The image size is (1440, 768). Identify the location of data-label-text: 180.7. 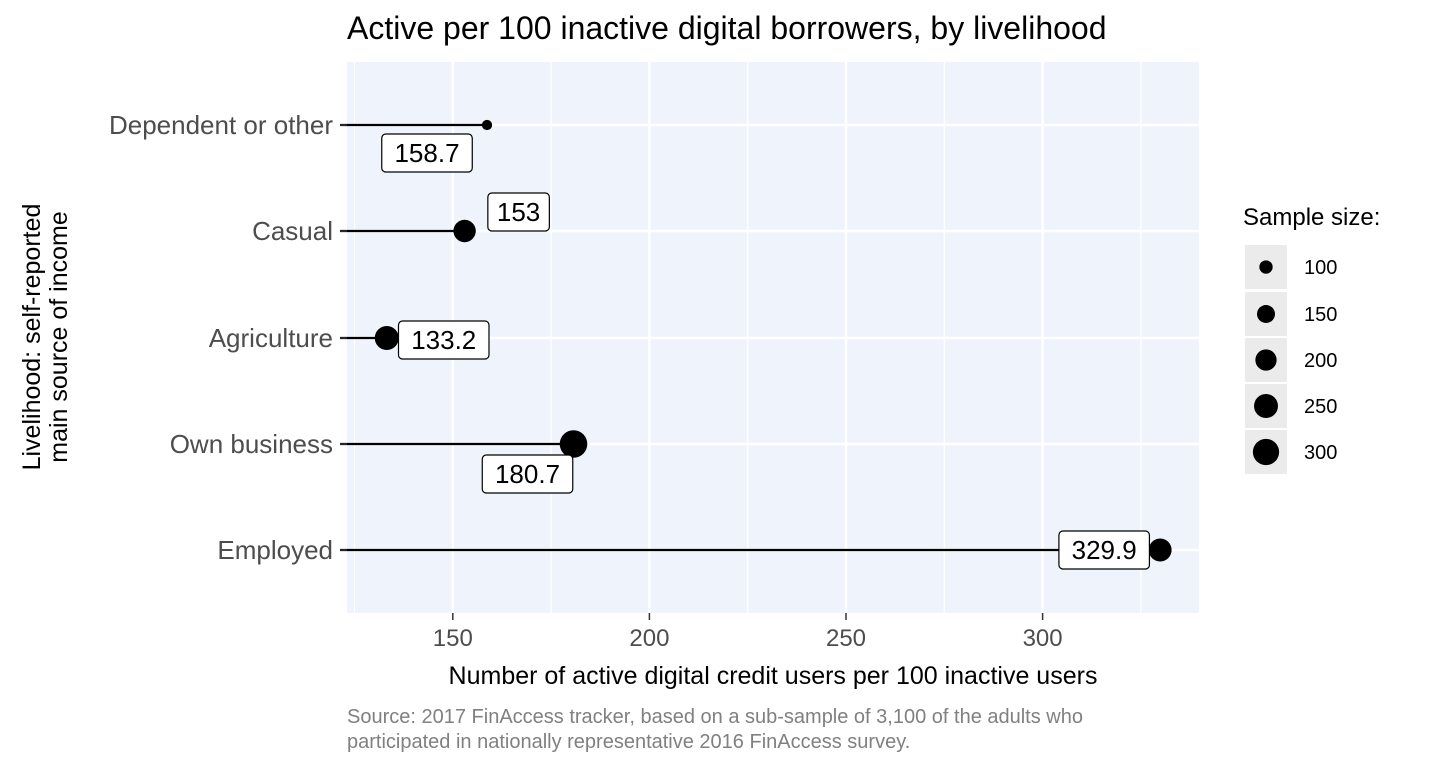
(527, 474).